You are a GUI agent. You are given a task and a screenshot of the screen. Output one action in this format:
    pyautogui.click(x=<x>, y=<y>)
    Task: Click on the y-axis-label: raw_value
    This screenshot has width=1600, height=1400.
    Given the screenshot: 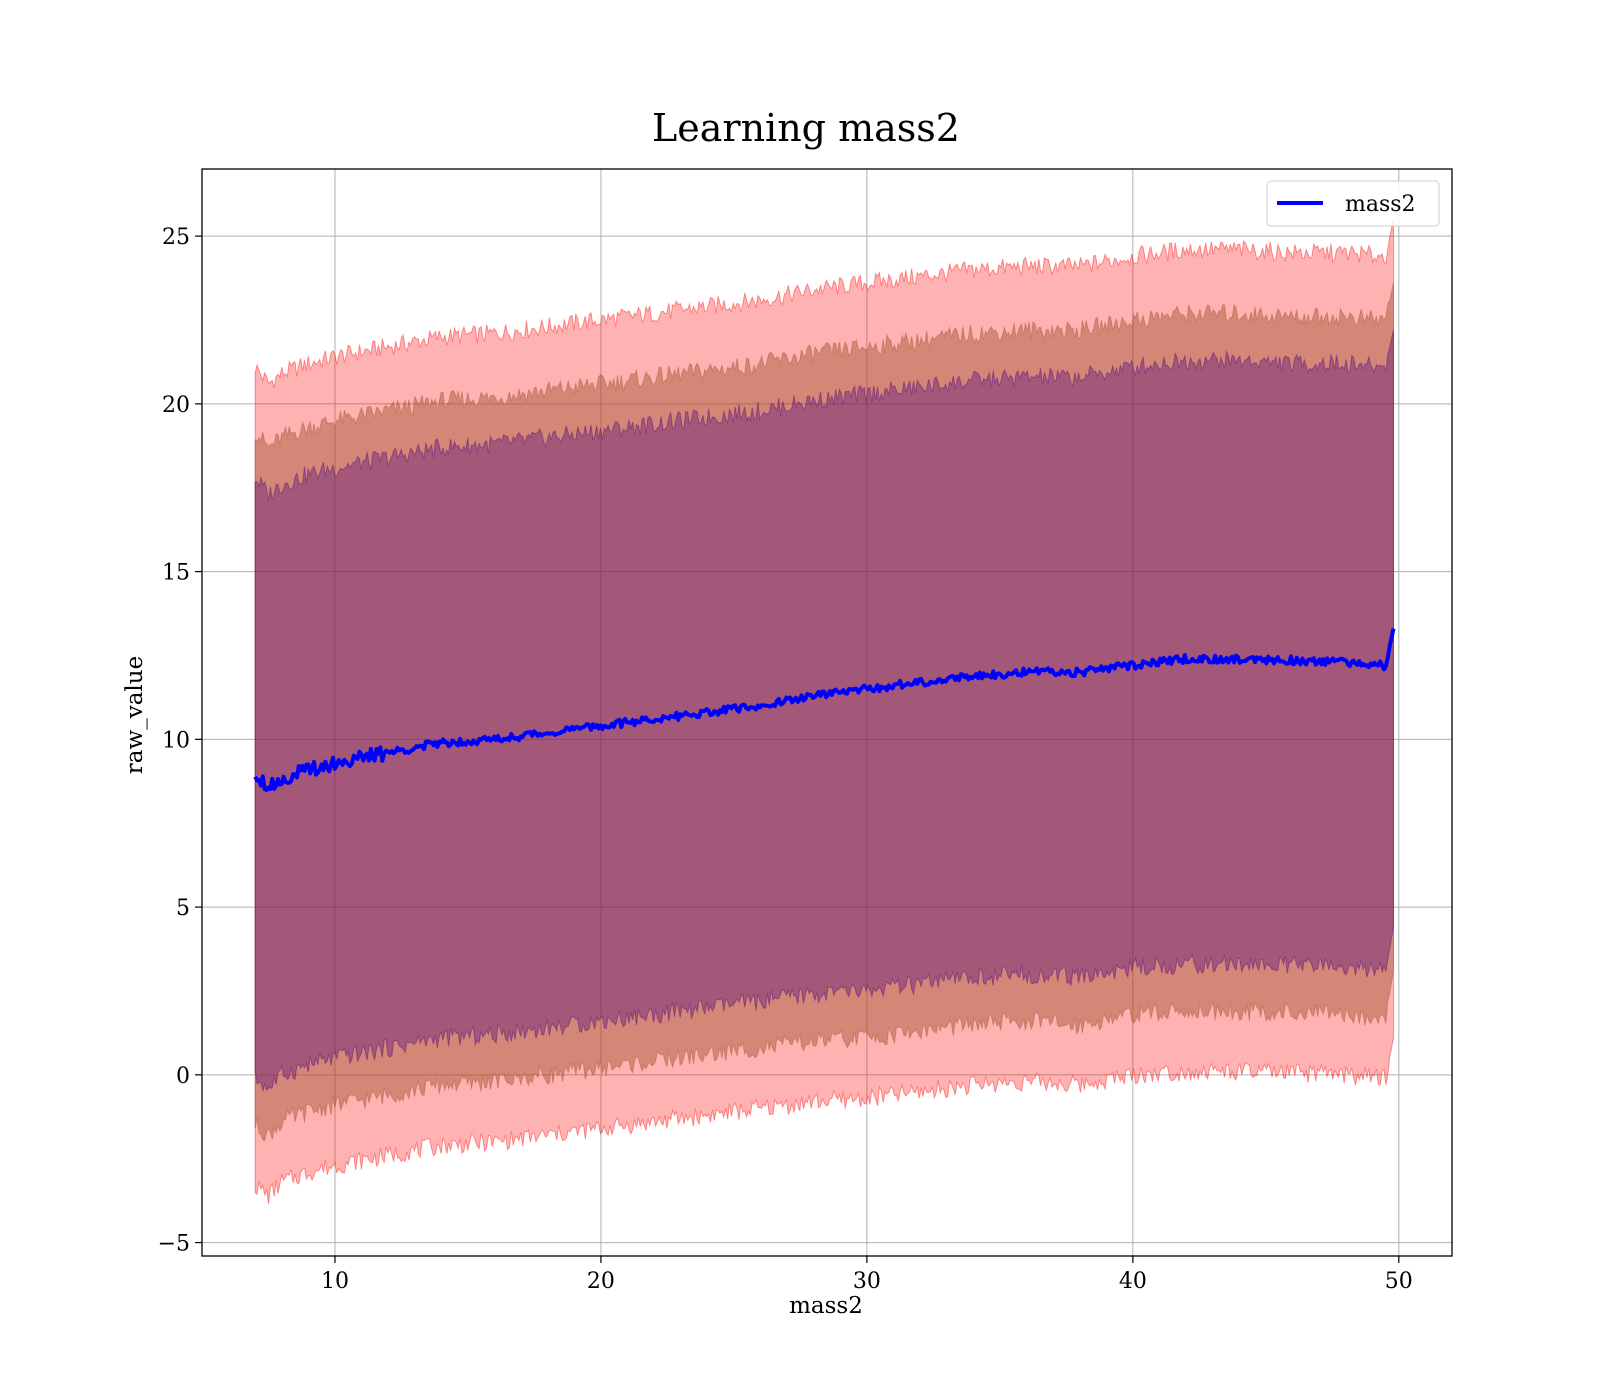 What is the action you would take?
    pyautogui.click(x=135, y=715)
    